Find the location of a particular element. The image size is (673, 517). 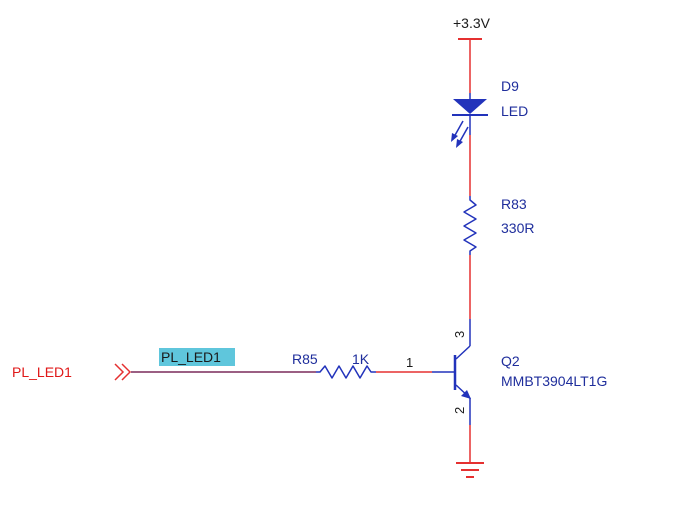

q2-designator: Q2 is located at coordinates (510, 361).